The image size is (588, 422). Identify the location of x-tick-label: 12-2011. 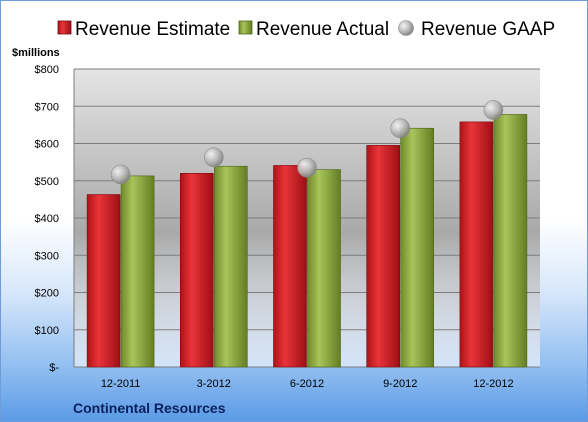
(121, 384).